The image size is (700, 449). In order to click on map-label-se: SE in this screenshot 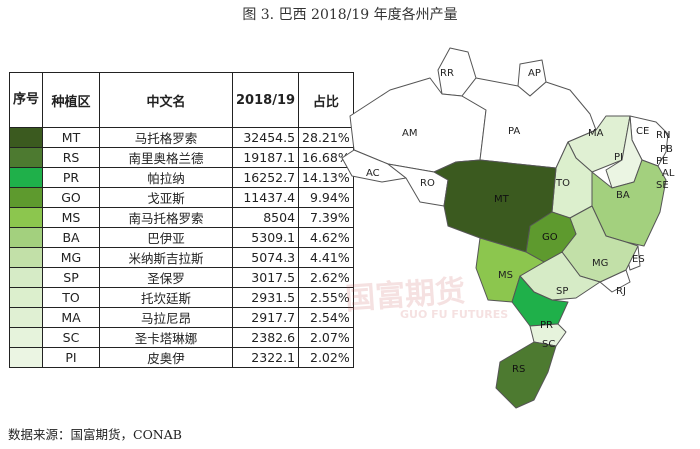, I will do `click(662, 185)`.